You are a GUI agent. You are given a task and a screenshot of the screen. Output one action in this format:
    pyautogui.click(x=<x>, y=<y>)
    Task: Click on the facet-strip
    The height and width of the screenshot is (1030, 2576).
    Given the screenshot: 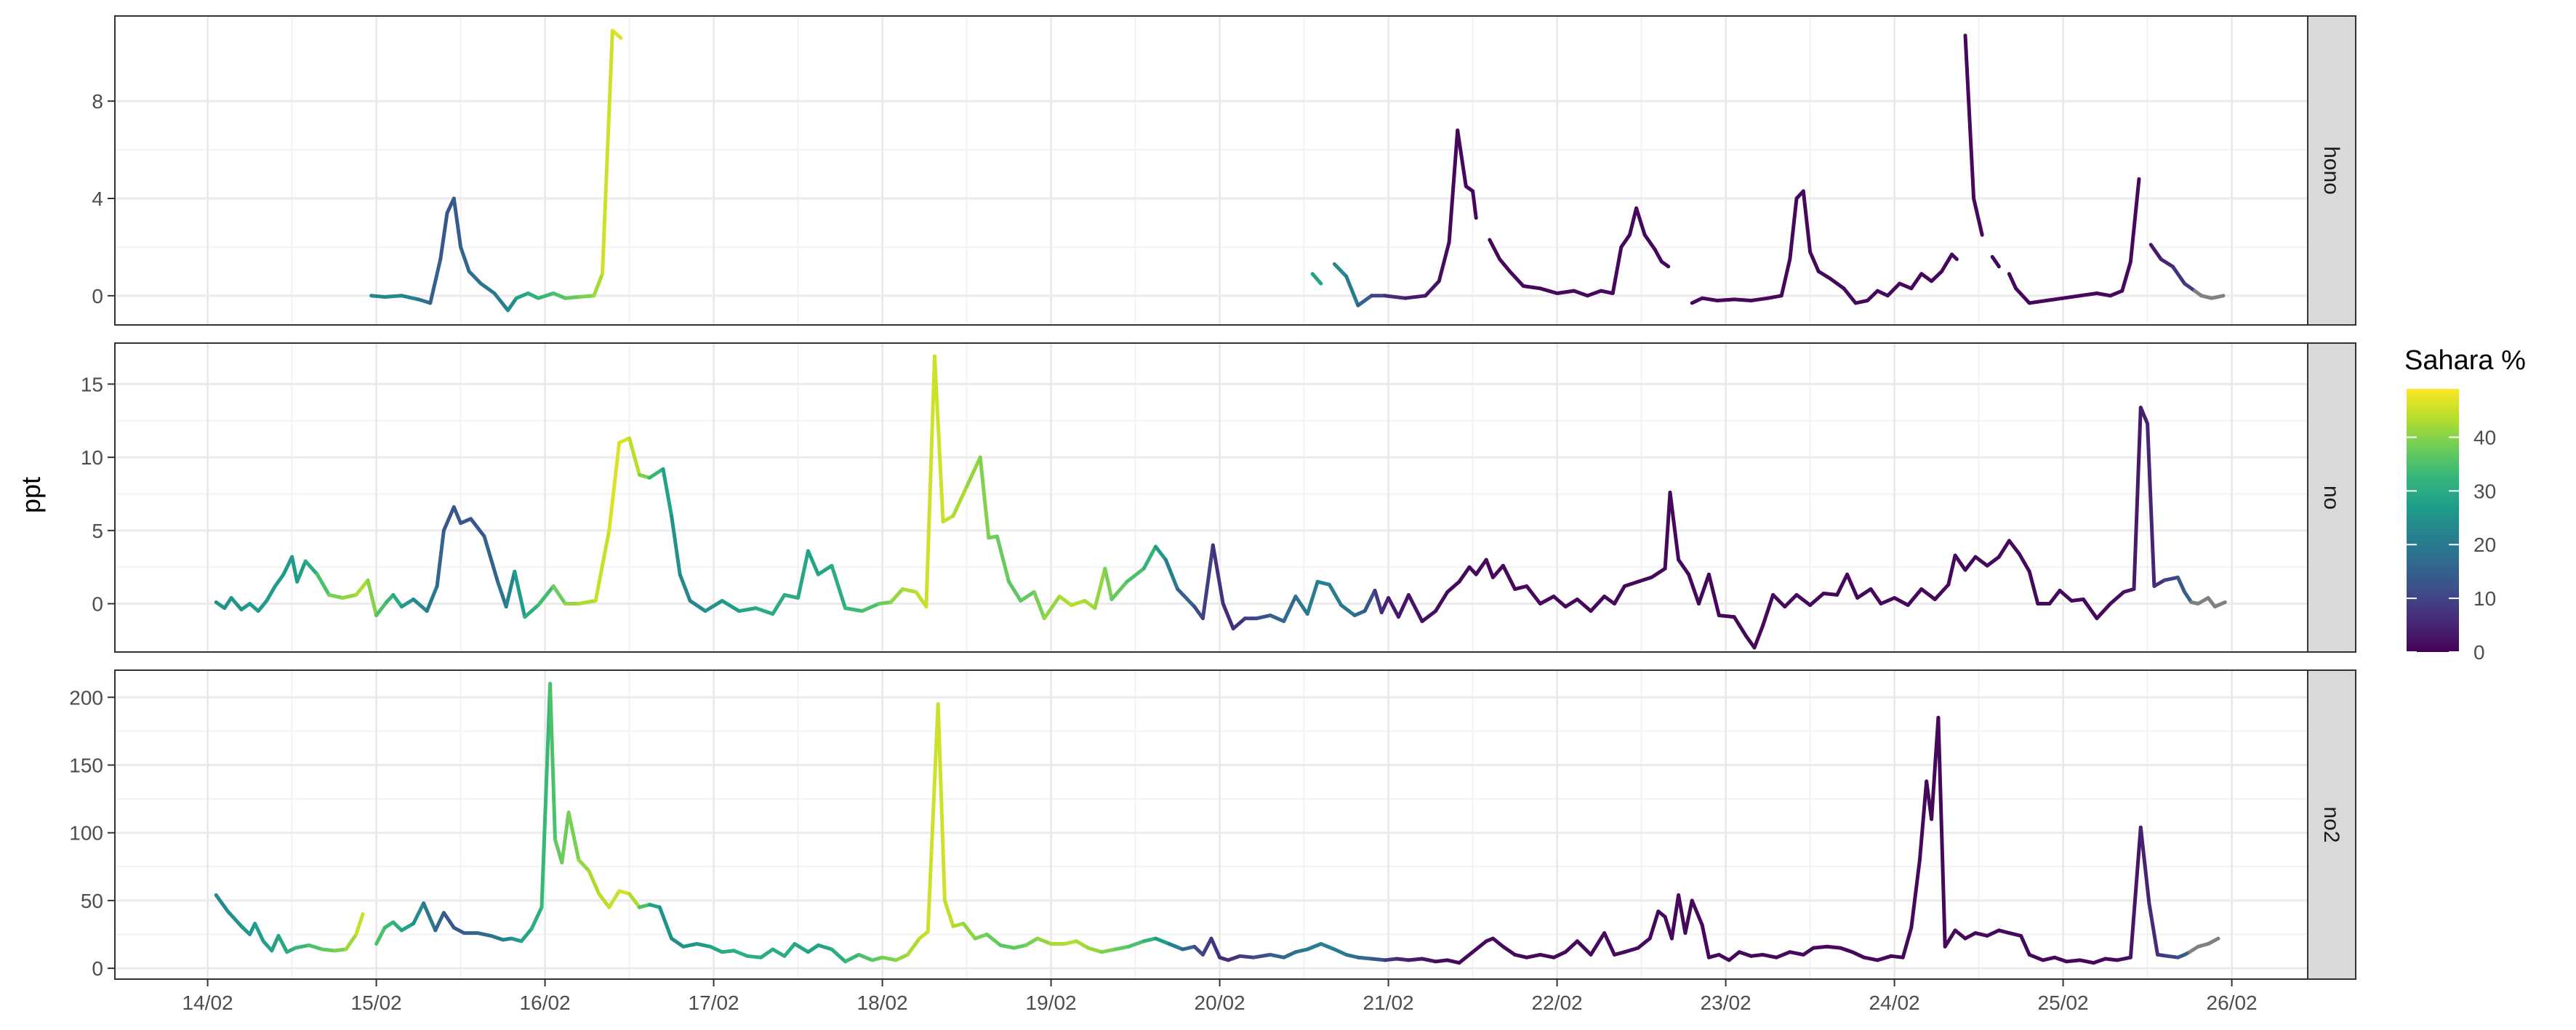 What is the action you would take?
    pyautogui.click(x=2331, y=824)
    